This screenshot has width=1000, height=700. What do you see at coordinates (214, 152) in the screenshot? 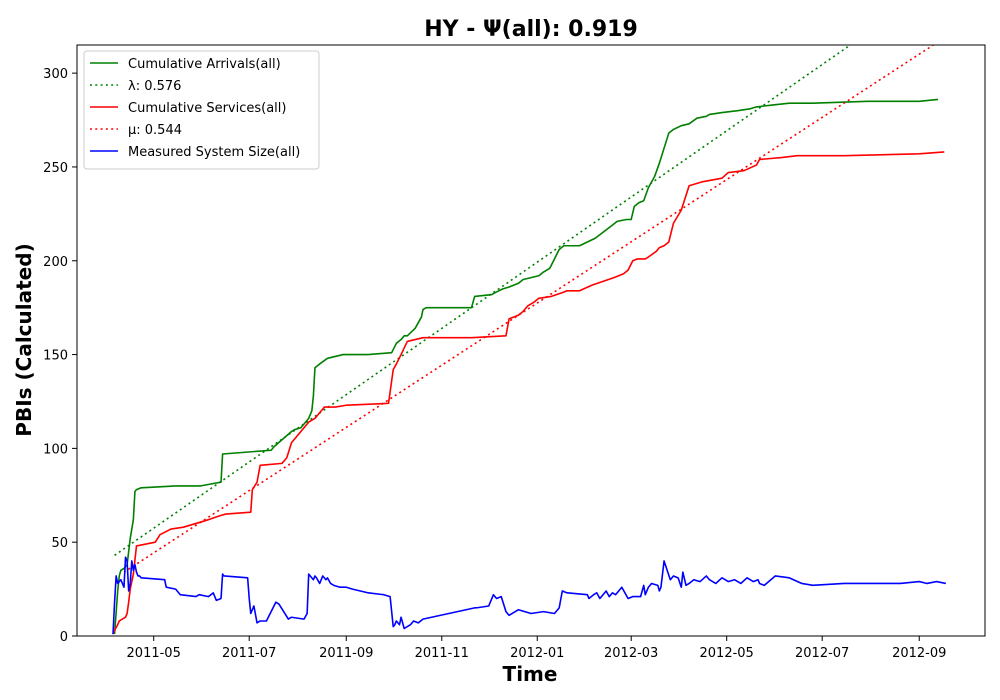
I see `legend-label: Measured System Size(all)` at bounding box center [214, 152].